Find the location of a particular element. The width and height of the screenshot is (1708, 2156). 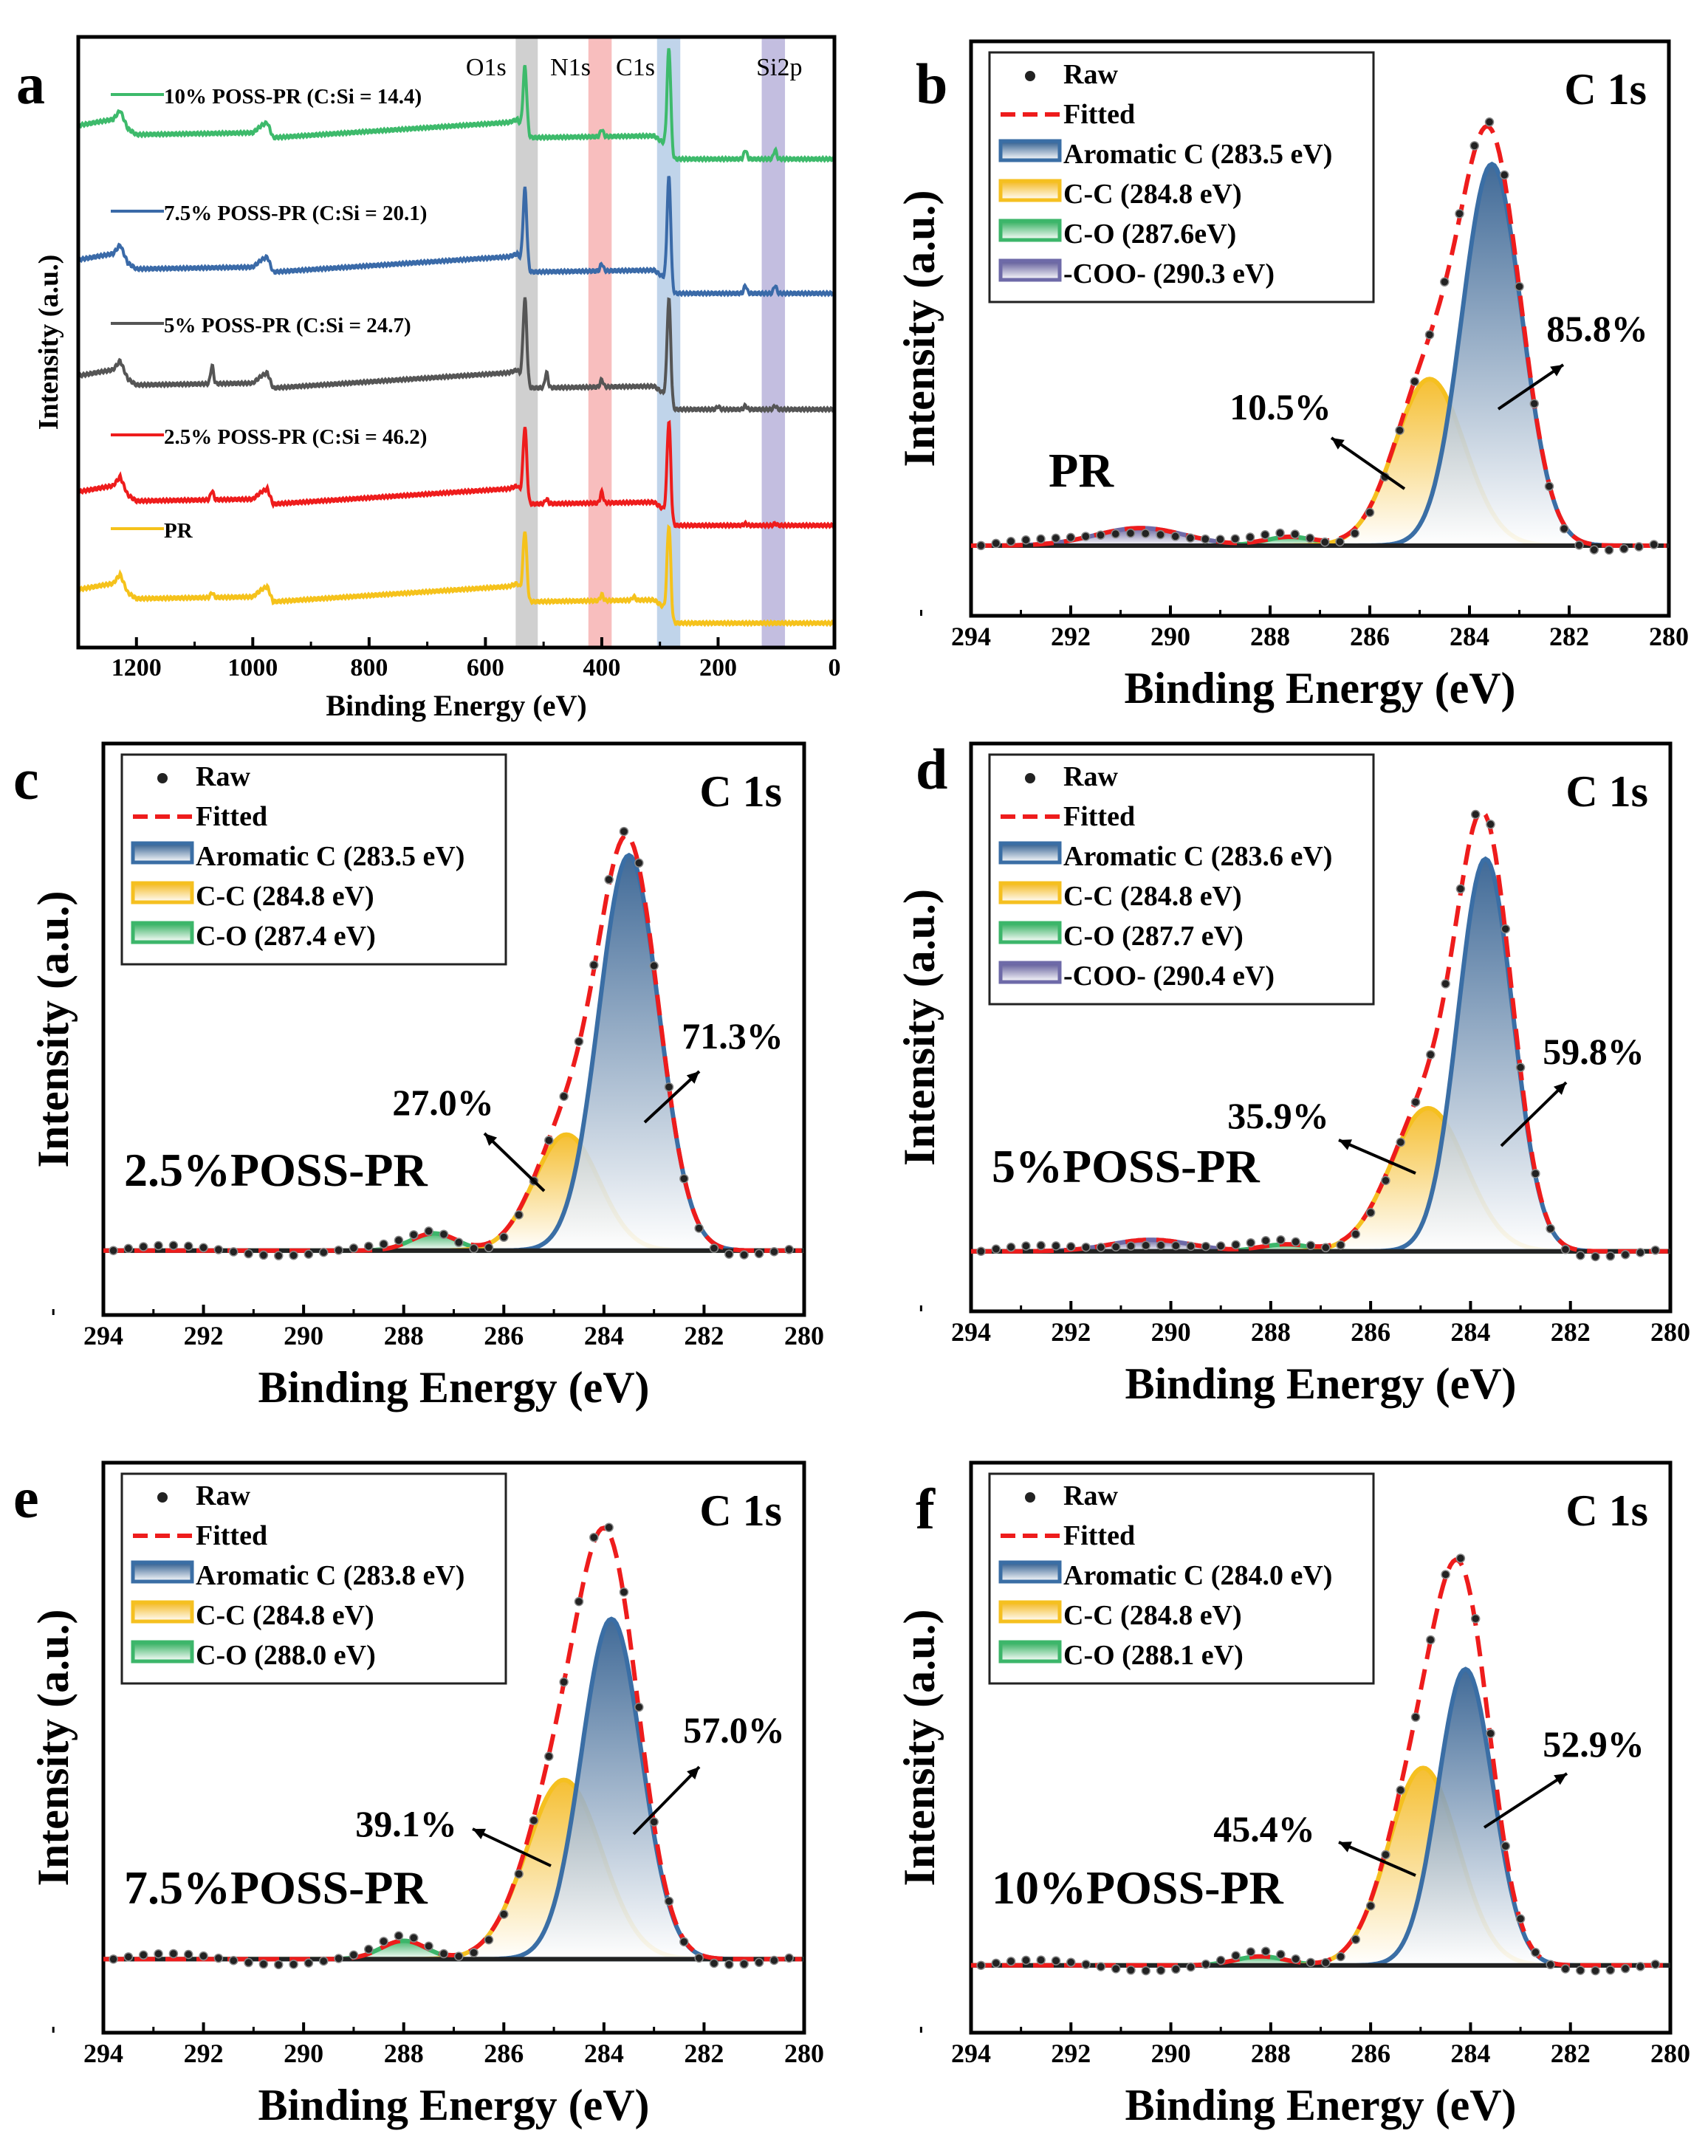

x-tick-label: 288 is located at coordinates (404, 1335).